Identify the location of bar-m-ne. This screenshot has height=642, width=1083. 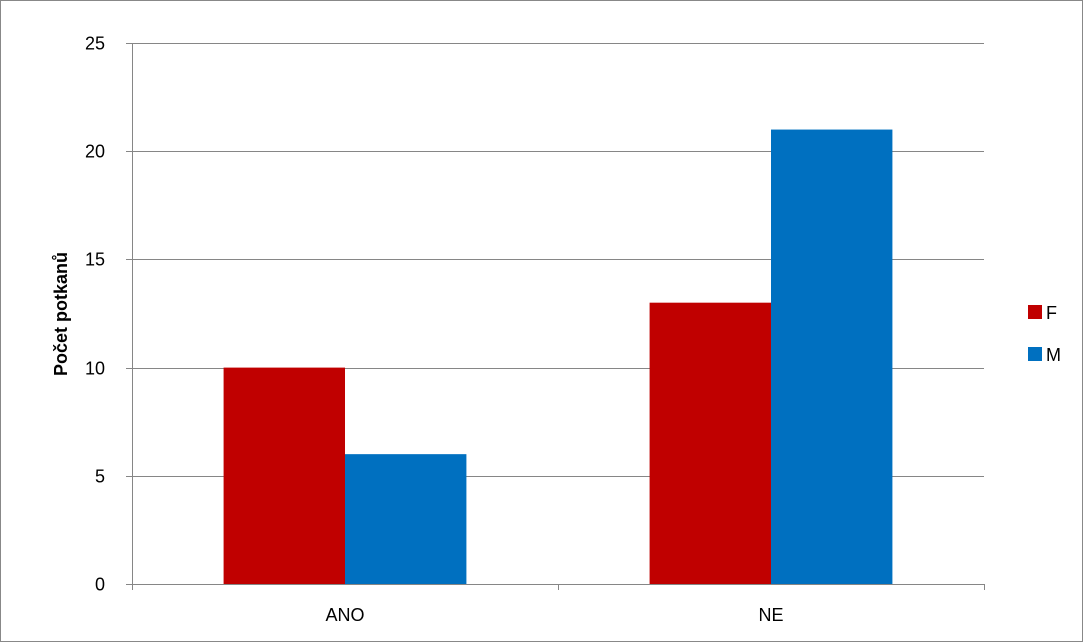
(832, 356).